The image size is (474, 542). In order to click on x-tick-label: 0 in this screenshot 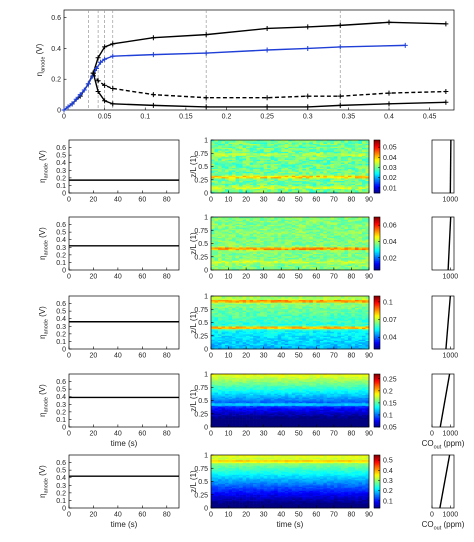, I will do `click(69, 356)`.